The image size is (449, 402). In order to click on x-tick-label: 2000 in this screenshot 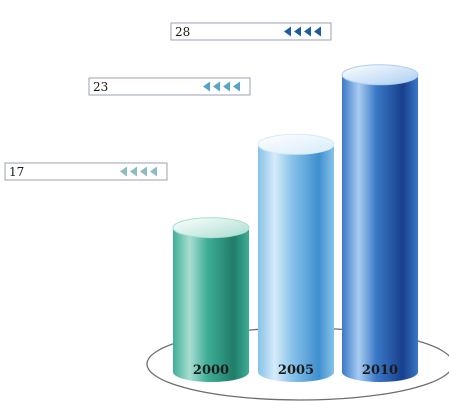, I will do `click(211, 370)`.